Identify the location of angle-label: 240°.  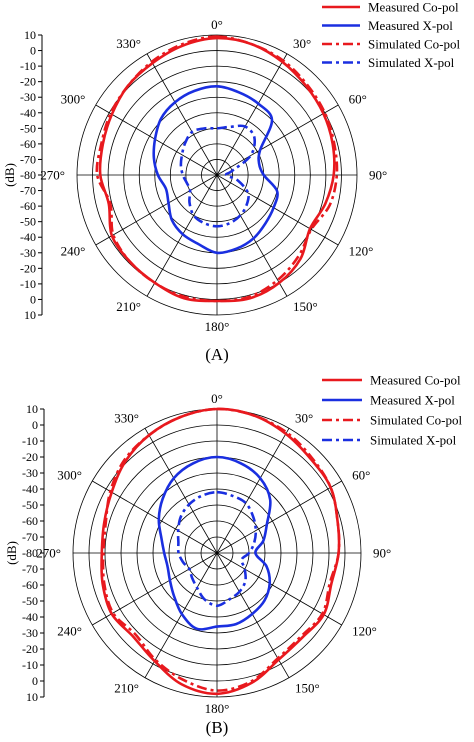
(73, 251).